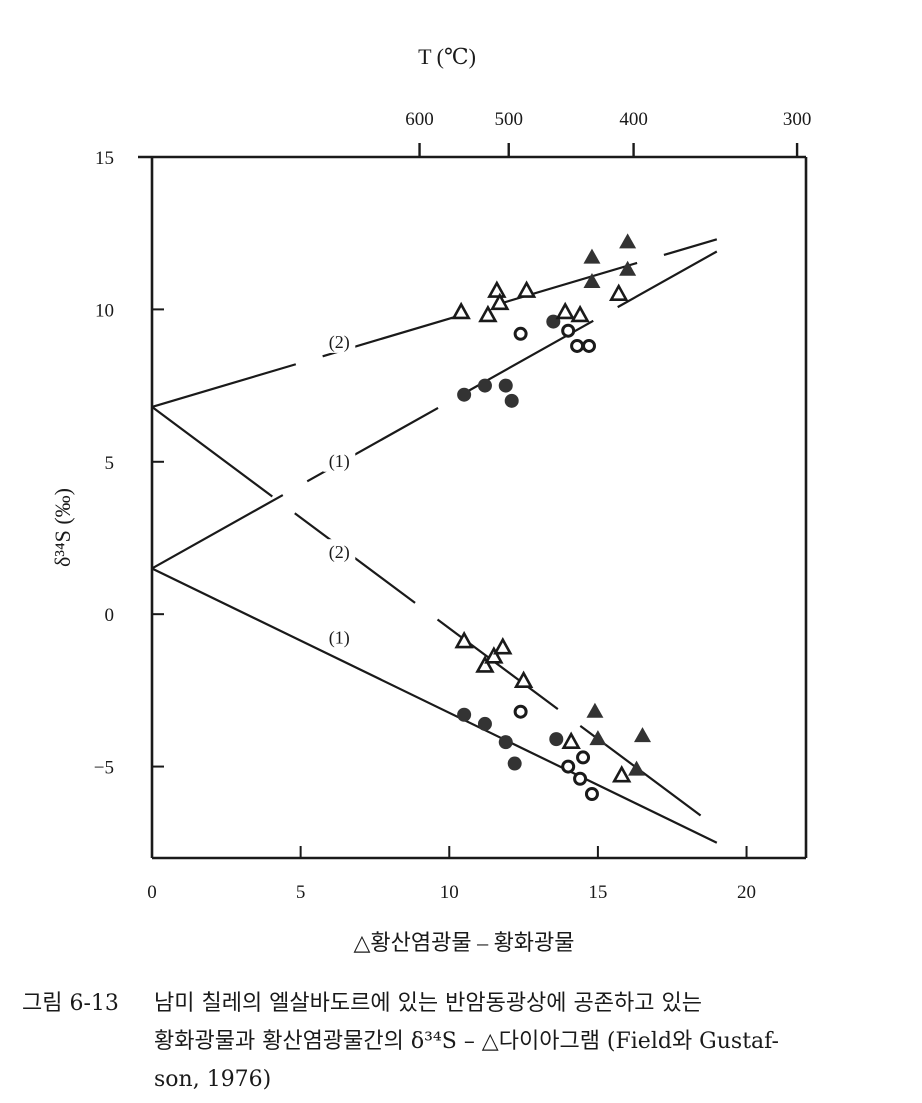 This screenshot has width=922, height=1103. Describe the element at coordinates (551, 517) in the screenshot. I see `chart-points` at that location.